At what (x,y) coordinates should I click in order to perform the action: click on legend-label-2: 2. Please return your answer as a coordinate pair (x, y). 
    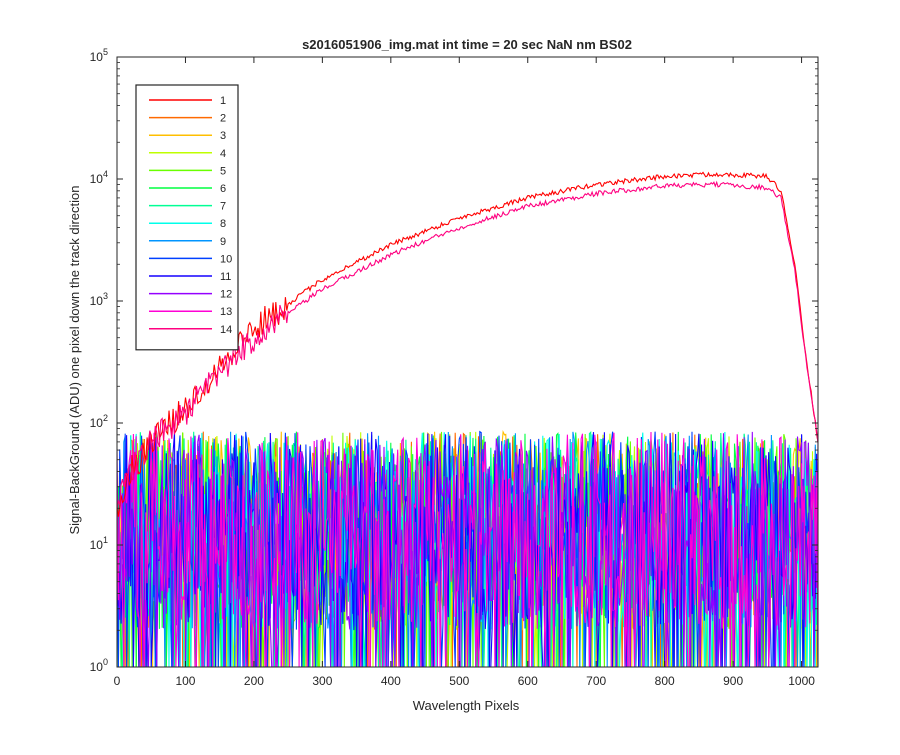
    Looking at the image, I should click on (223, 119).